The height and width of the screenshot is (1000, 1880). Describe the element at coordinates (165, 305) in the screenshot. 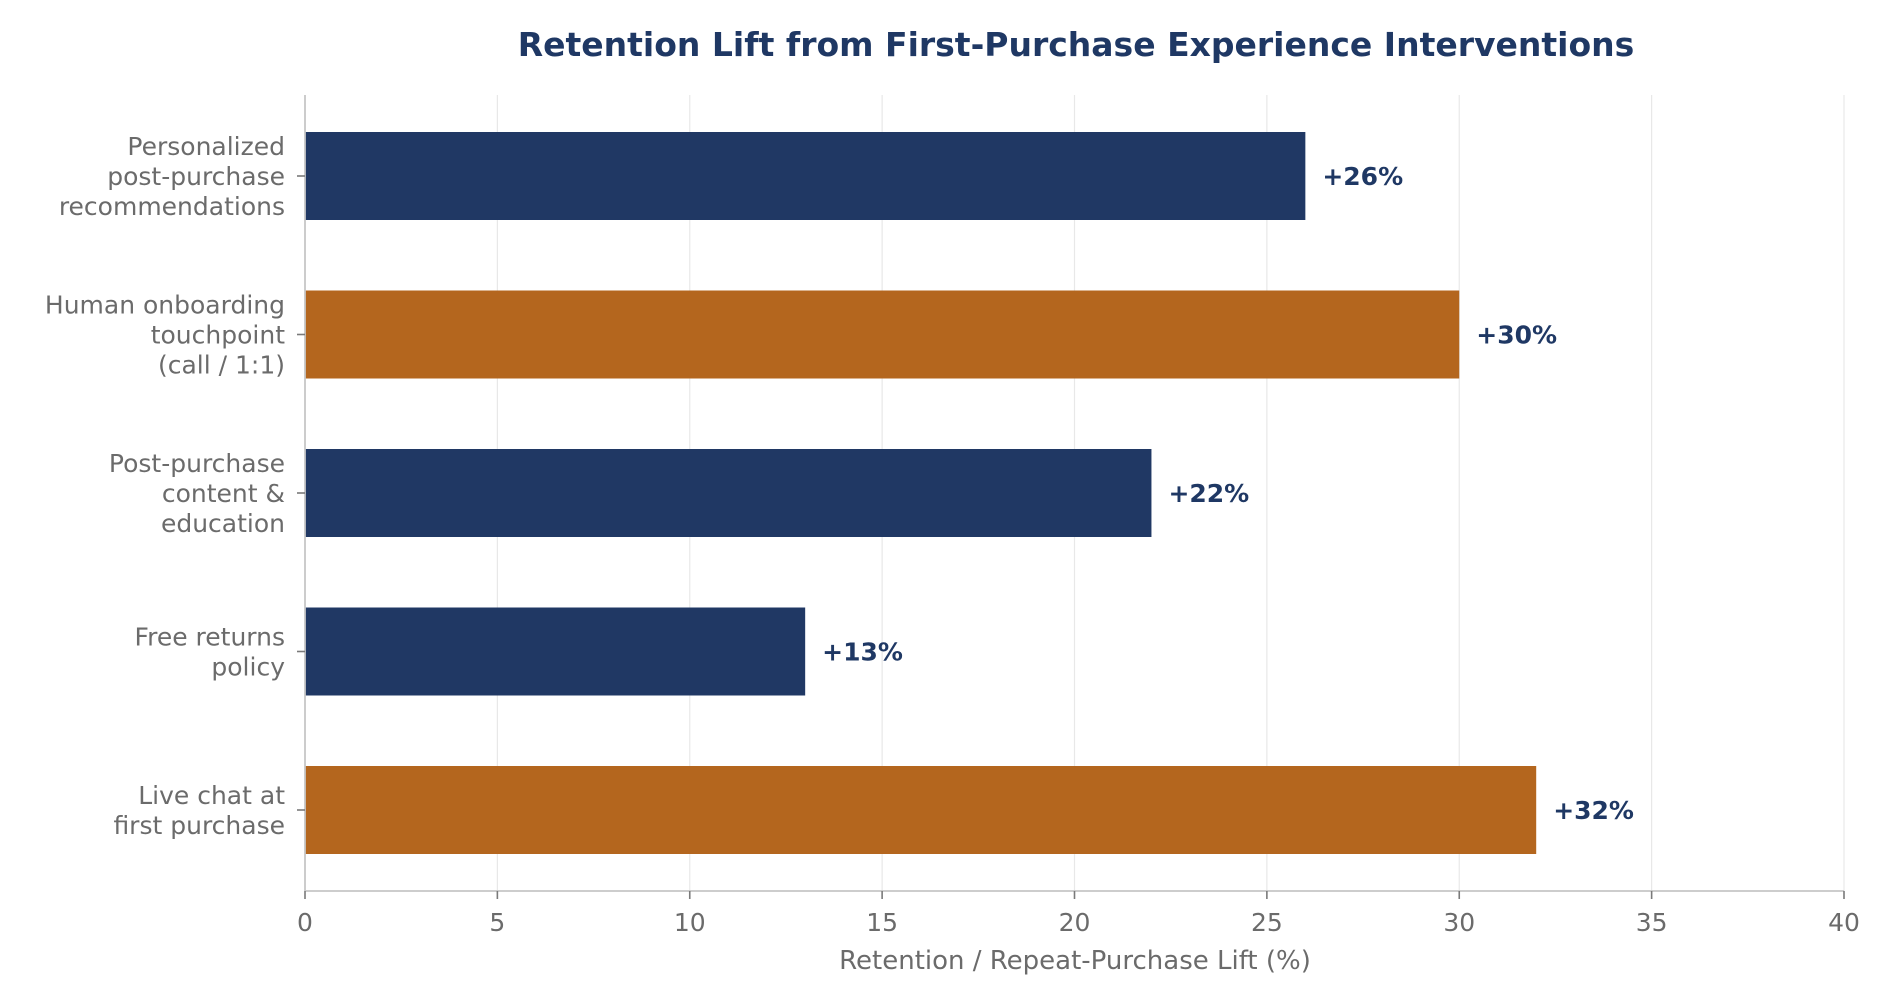

I see `y-tick-label-line: Human onboarding` at that location.